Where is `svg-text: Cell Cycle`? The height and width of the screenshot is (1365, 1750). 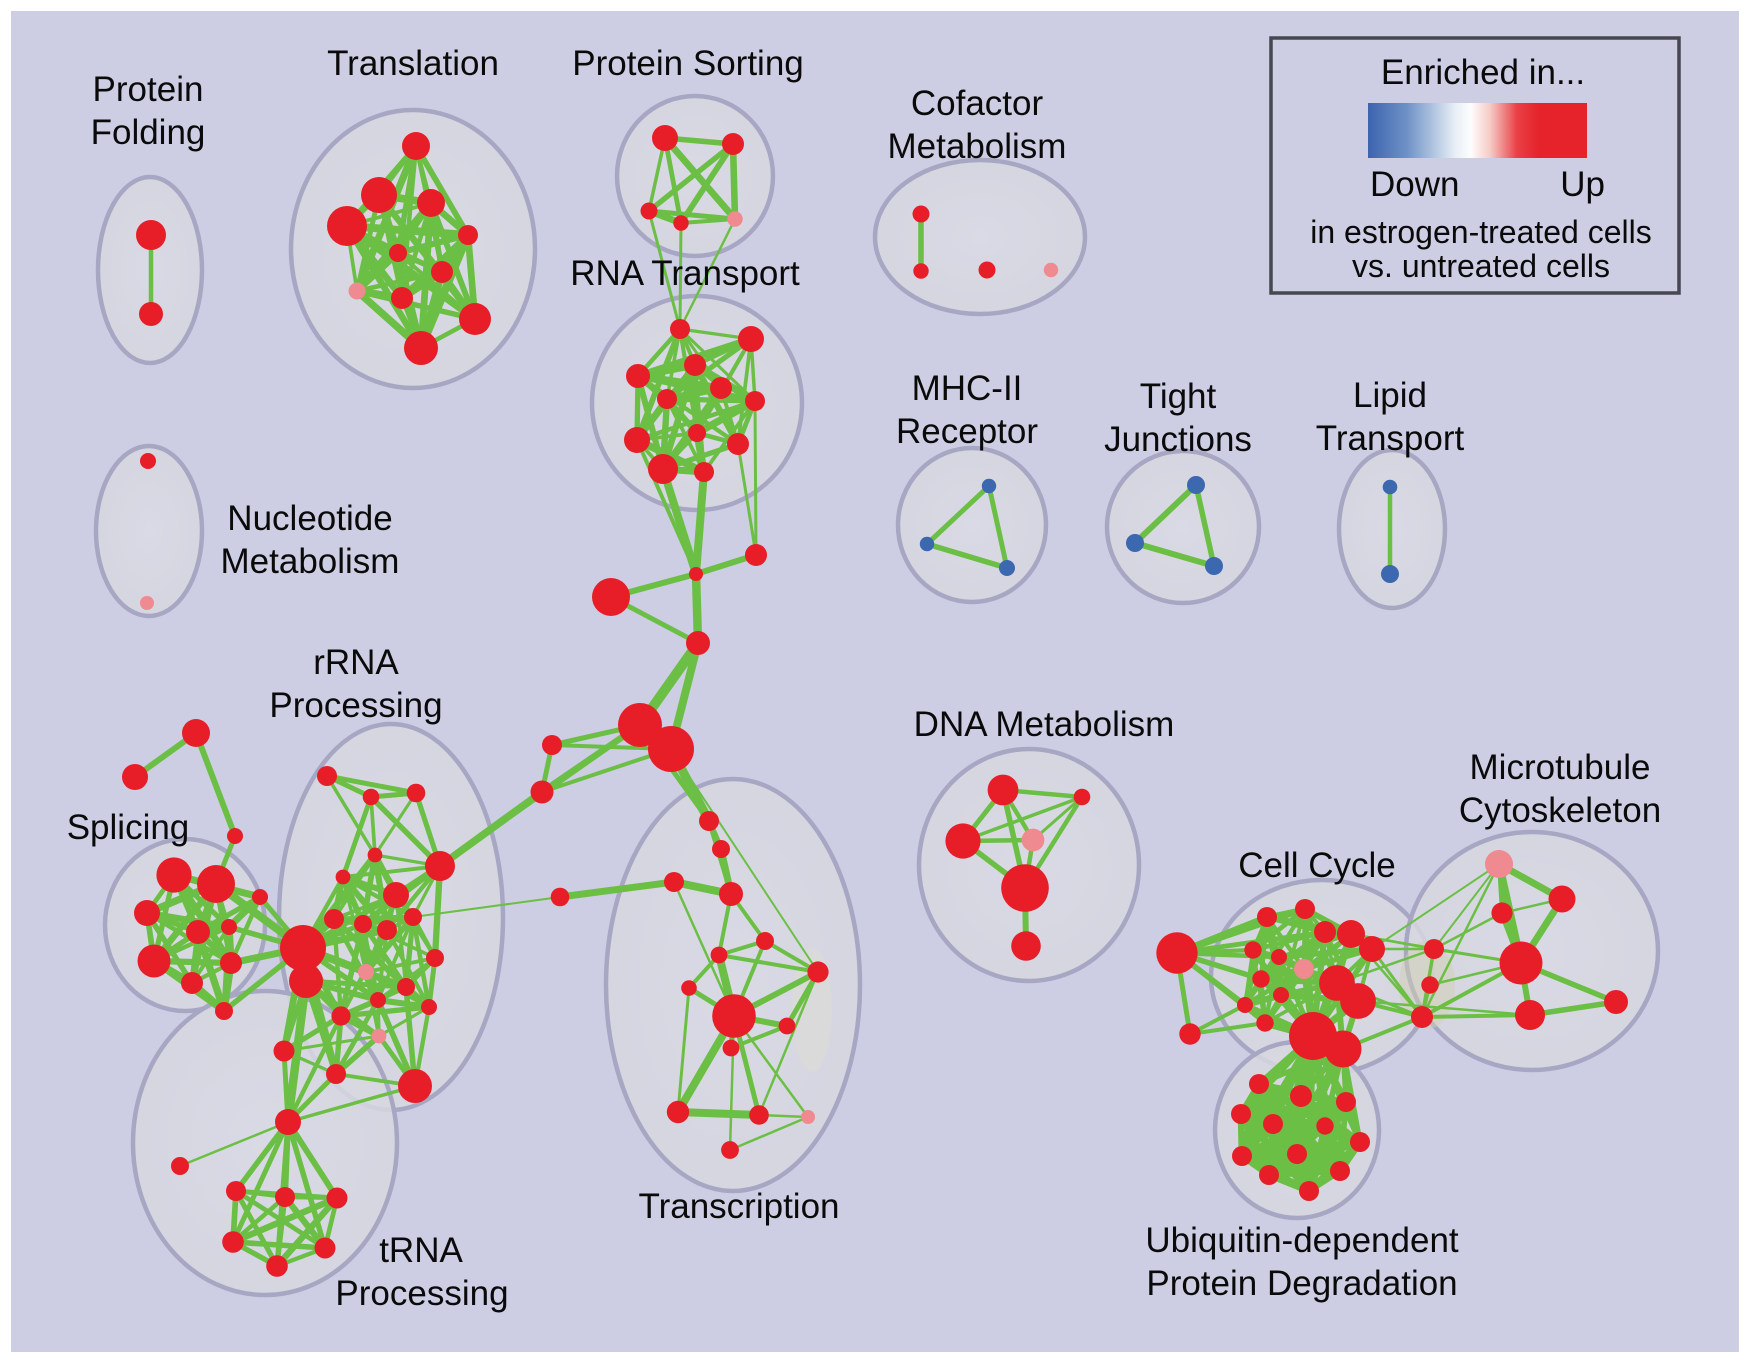 svg-text: Cell Cycle is located at coordinates (1317, 865).